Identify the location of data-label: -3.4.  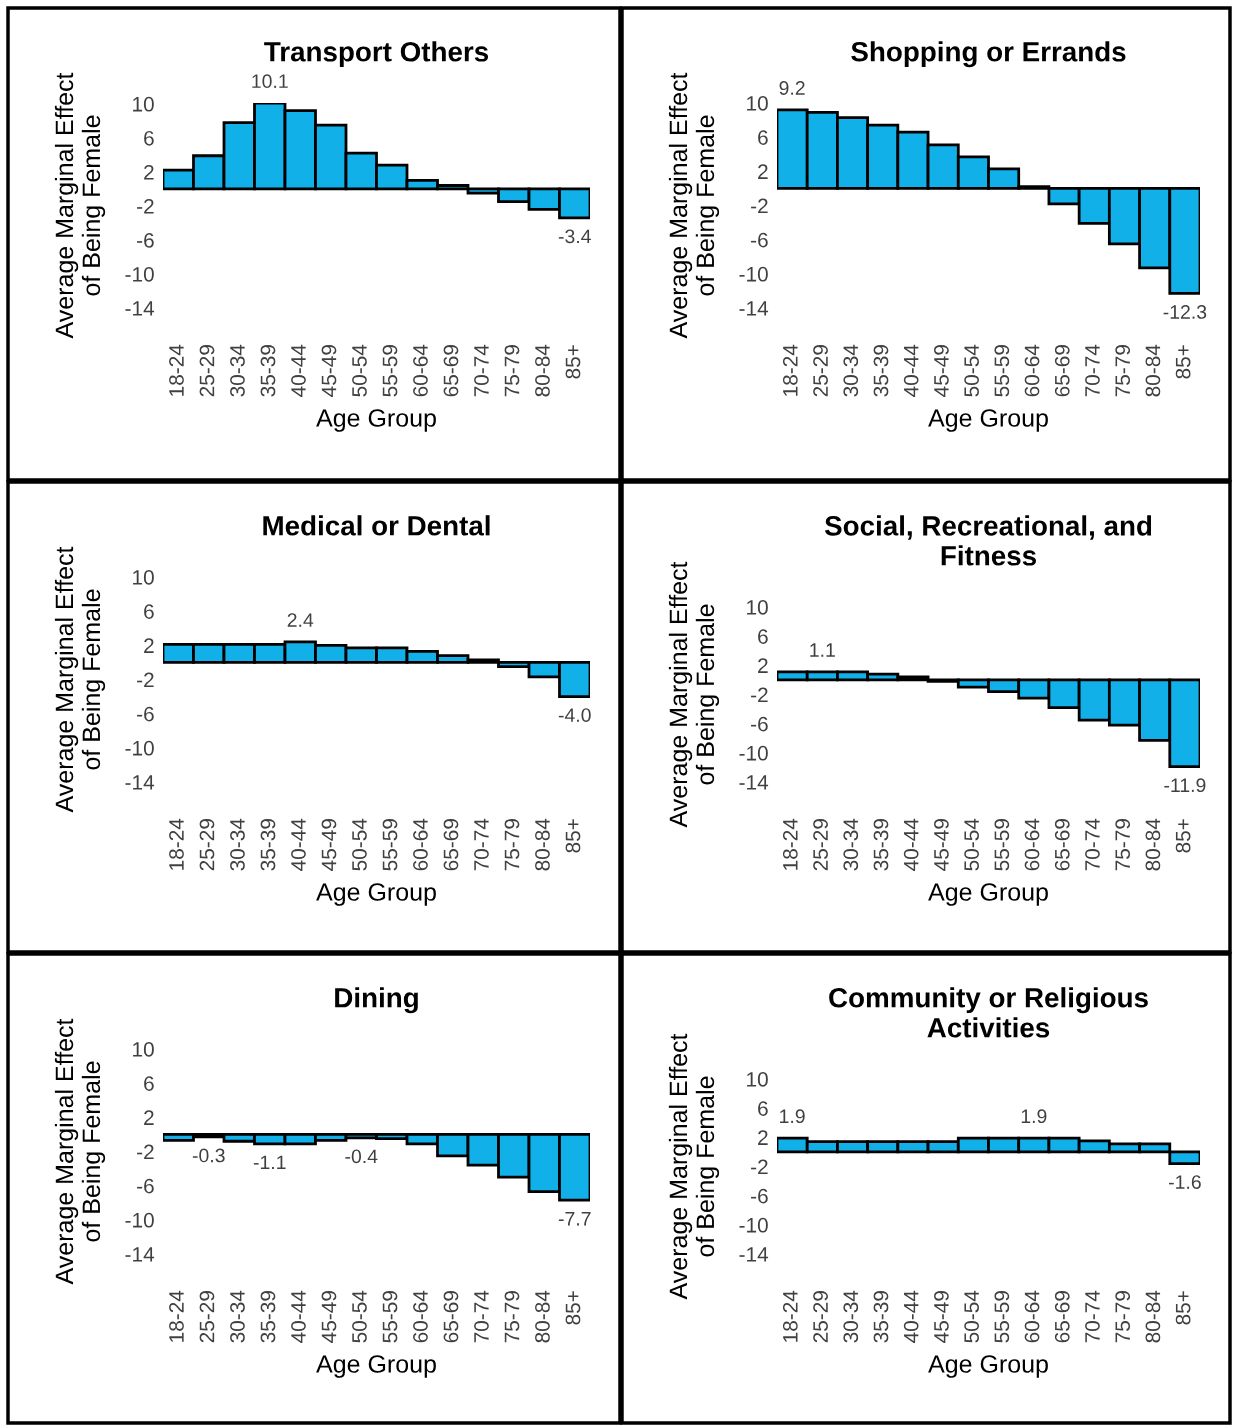
(574, 236).